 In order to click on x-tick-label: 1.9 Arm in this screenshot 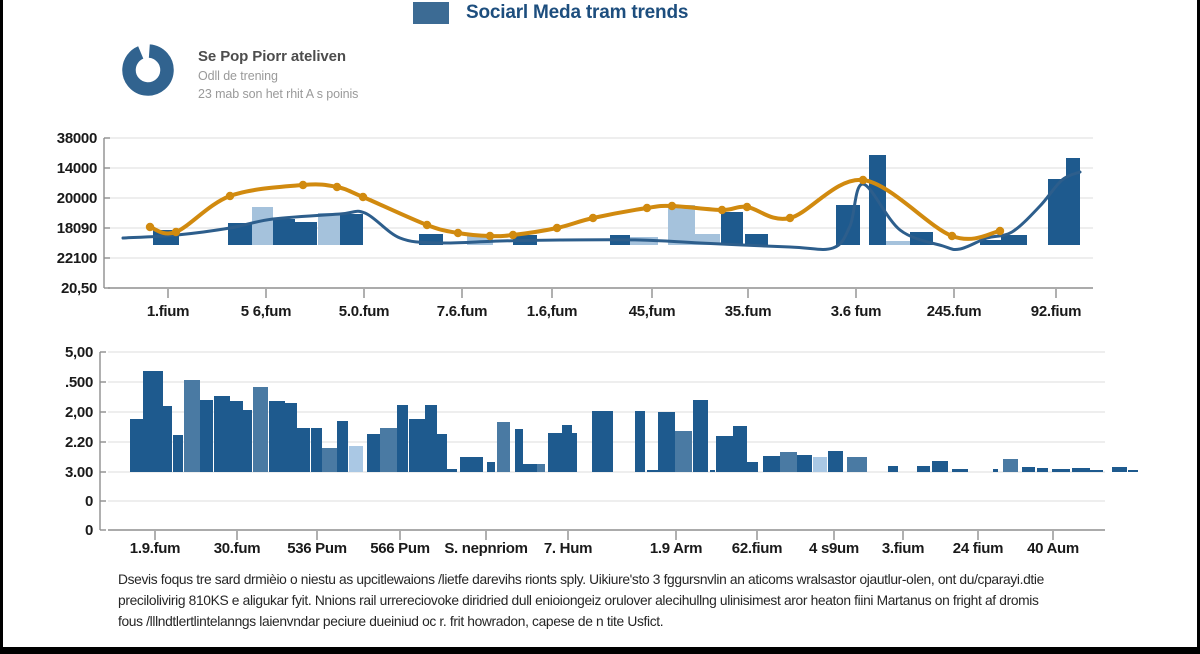, I will do `click(676, 548)`.